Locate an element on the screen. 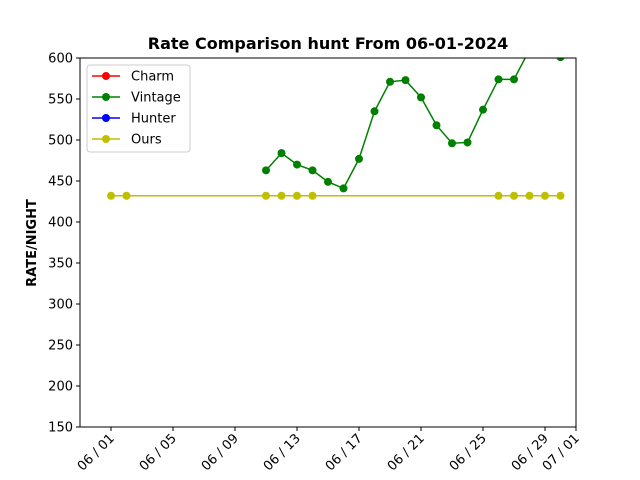 The height and width of the screenshot is (480, 640). y-tick-label: 150 is located at coordinates (60, 428).